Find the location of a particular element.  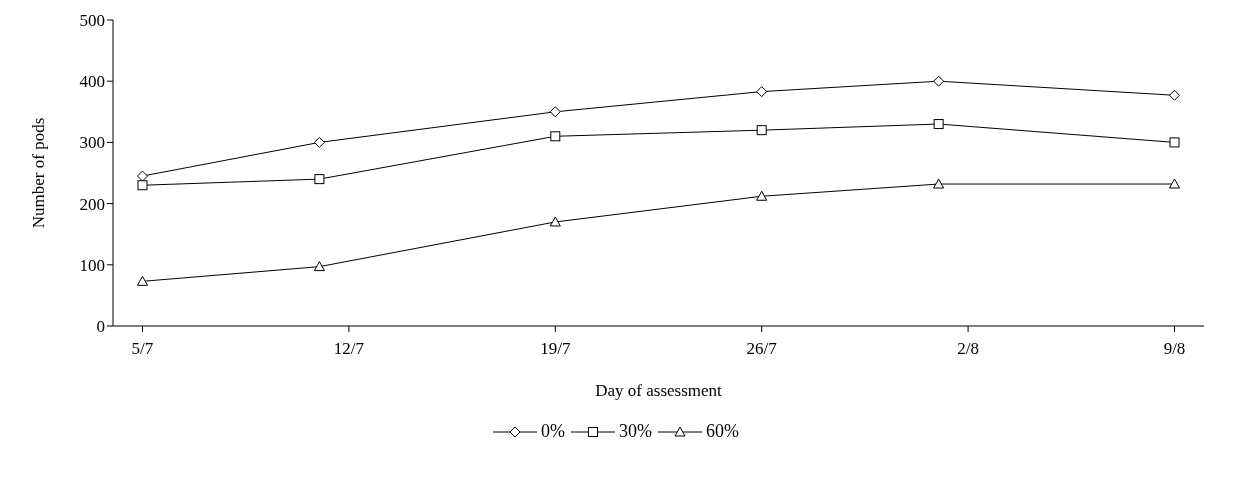

y-axis-title: Number of pods is located at coordinates (39, 173).